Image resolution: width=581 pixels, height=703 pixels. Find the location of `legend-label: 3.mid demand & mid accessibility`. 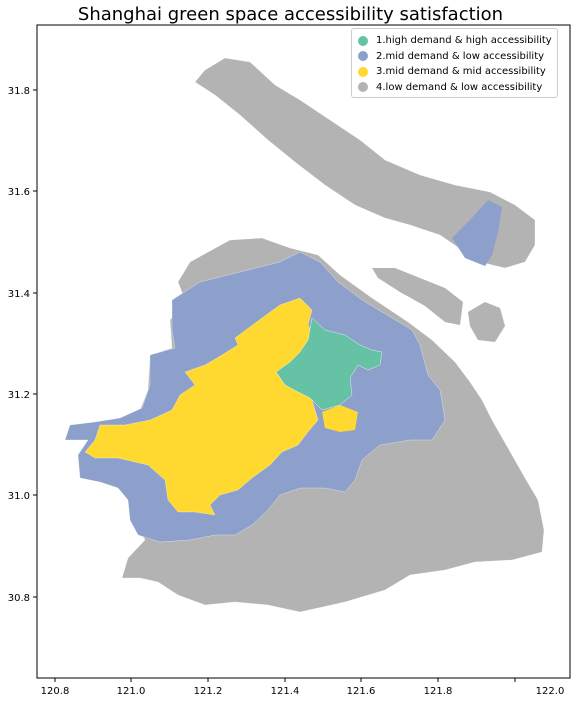

legend-label: 3.mid demand & mid accessibility is located at coordinates (461, 72).